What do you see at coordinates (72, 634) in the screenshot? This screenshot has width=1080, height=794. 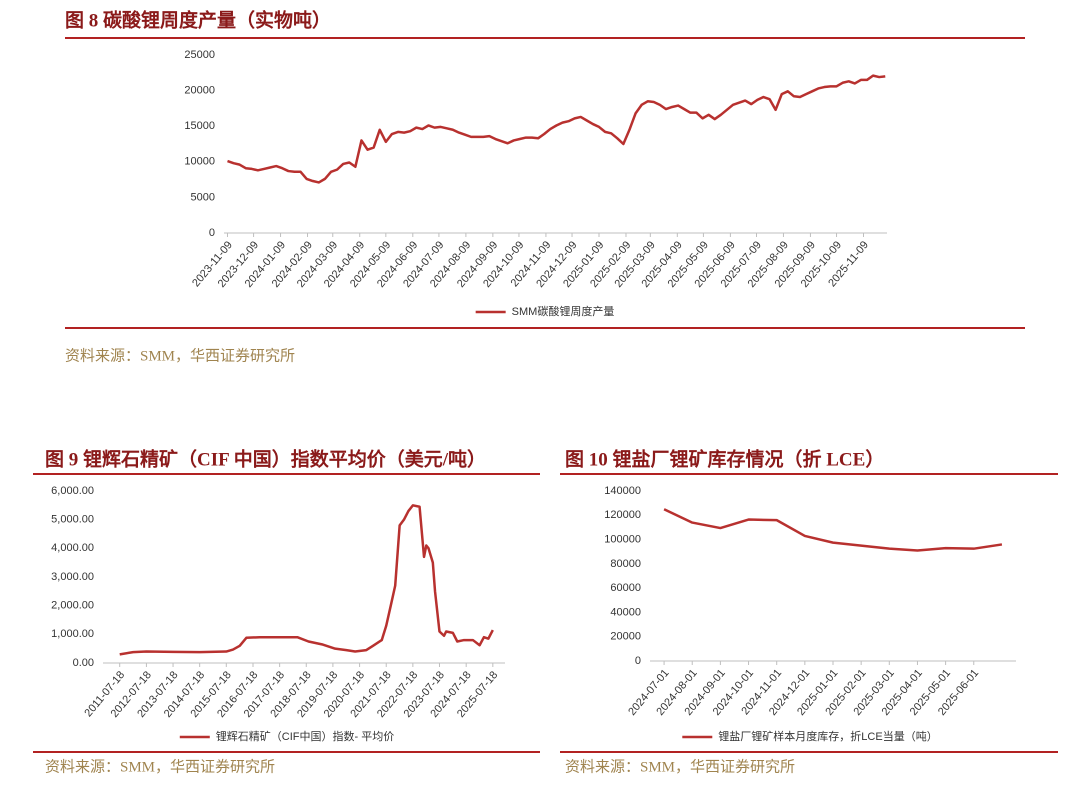 I see `y-tick-label: 1,000.00` at bounding box center [72, 634].